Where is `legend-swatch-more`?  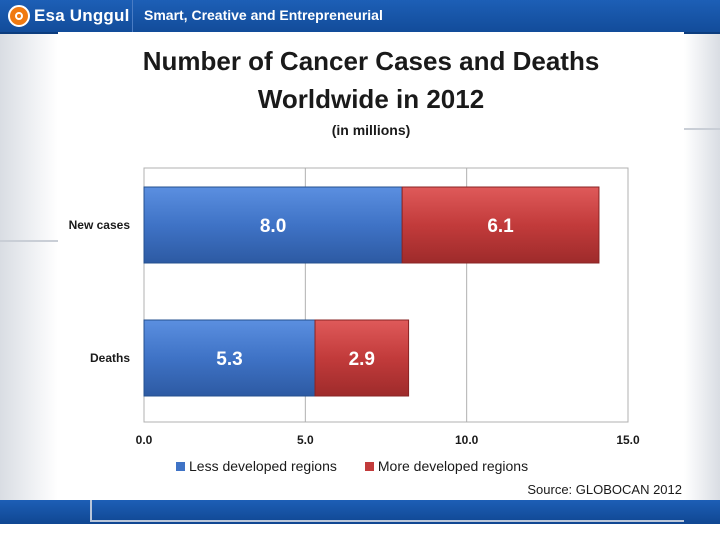 legend-swatch-more is located at coordinates (369, 466).